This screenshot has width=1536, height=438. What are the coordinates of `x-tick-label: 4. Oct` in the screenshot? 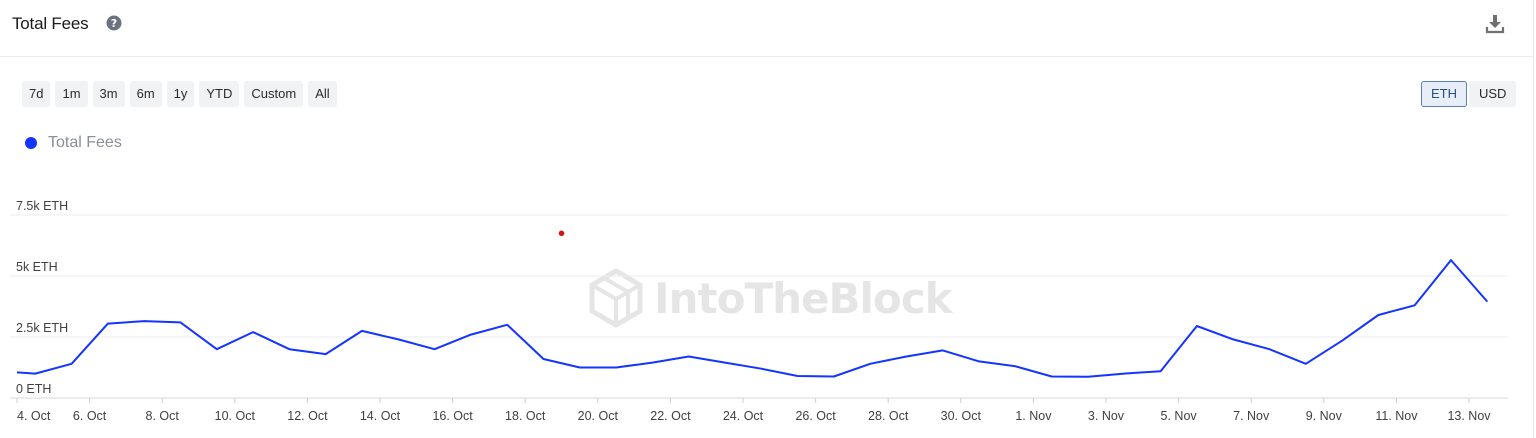 It's located at (34, 416).